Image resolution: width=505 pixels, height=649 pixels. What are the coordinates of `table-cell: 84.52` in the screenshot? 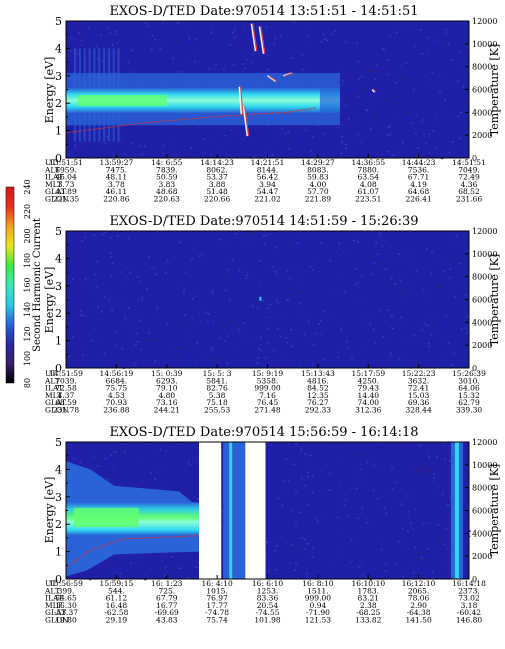 It's located at (318, 388).